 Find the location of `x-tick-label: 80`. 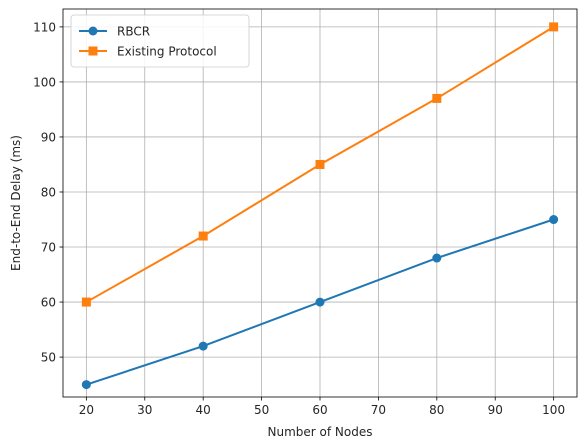

x-tick-label: 80 is located at coordinates (436, 410).